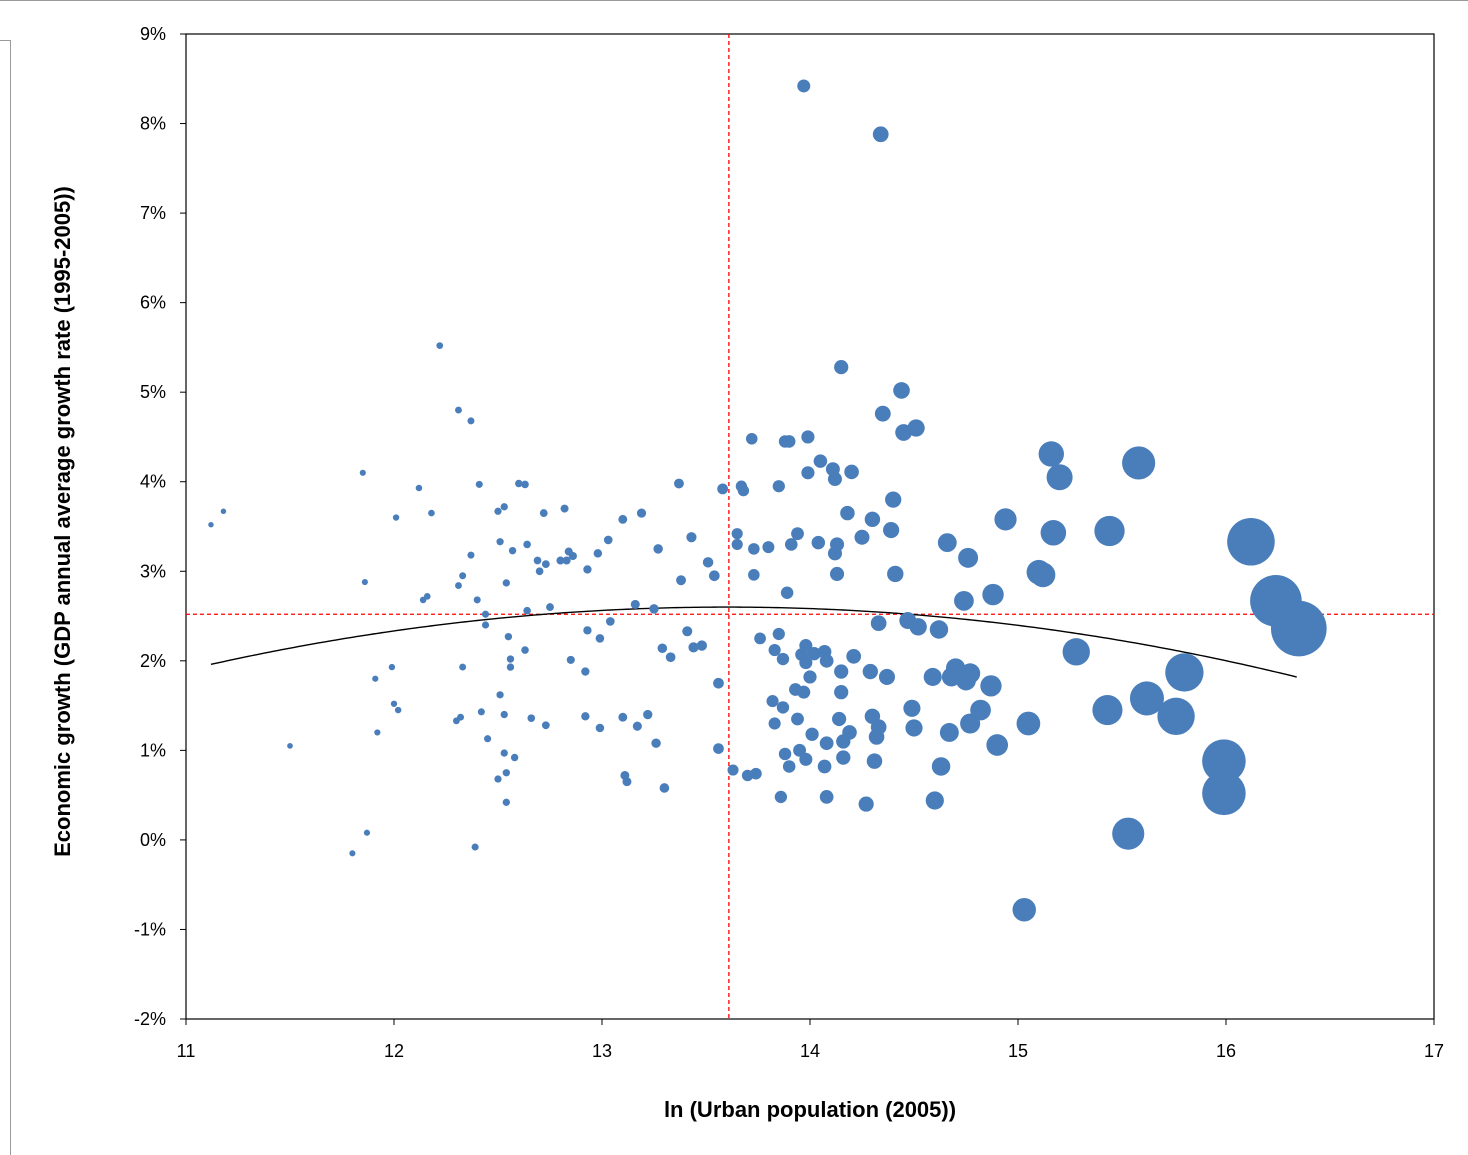  Describe the element at coordinates (153, 213) in the screenshot. I see `y-tick-label: 7%` at that location.